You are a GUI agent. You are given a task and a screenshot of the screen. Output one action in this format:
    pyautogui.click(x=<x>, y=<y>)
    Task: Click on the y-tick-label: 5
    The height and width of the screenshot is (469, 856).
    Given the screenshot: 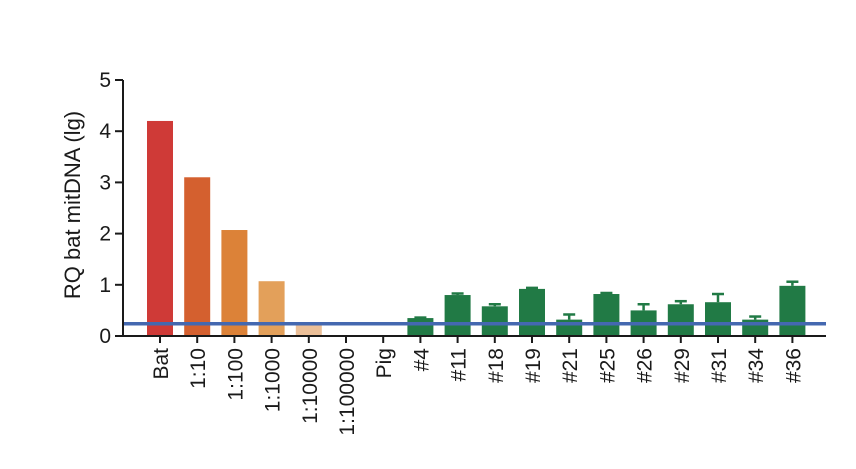 What is the action you would take?
    pyautogui.click(x=105, y=80)
    